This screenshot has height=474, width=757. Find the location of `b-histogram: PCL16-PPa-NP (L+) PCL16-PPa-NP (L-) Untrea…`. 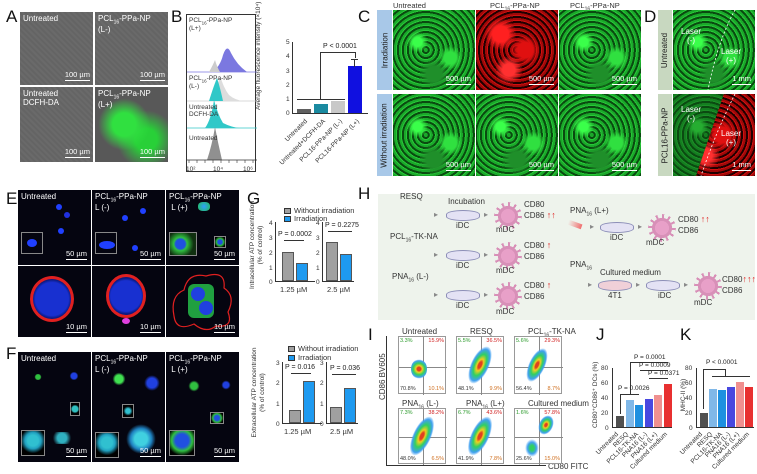

b-histogram: PCL16-PPa-NP (L+) PCL16-PPa-NP (L-) Untrea… is located at coordinates (221, 93).